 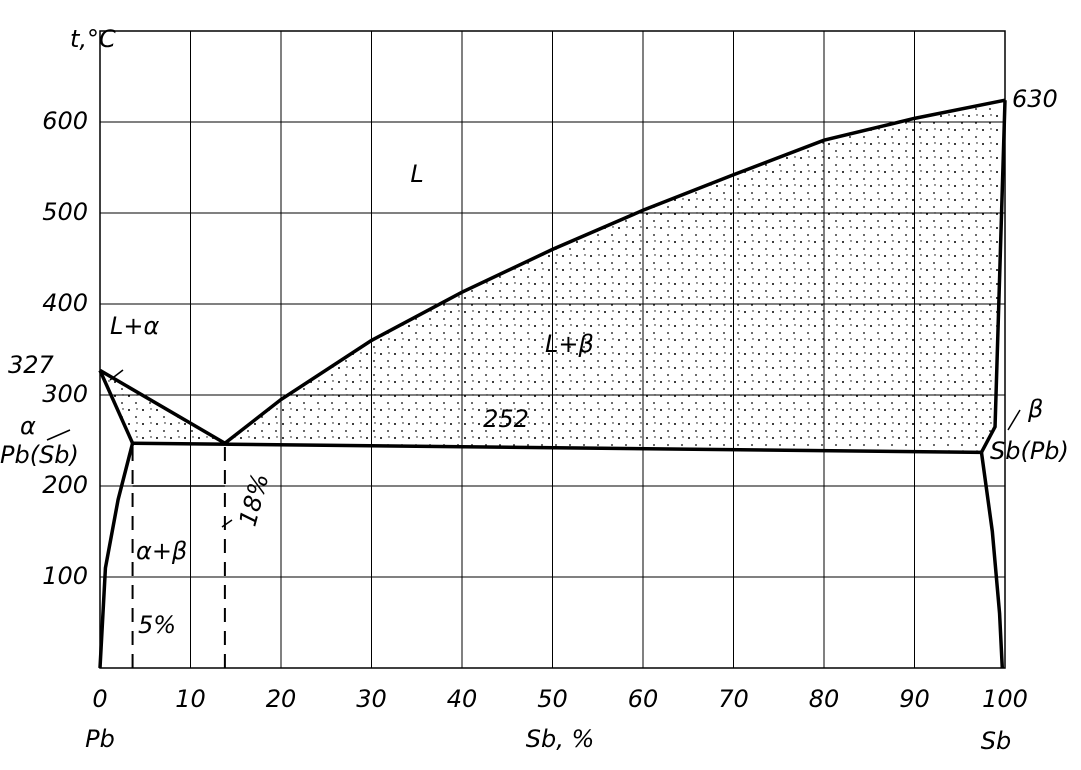 I want to click on y-tick-label: 100, so click(x=65, y=576).